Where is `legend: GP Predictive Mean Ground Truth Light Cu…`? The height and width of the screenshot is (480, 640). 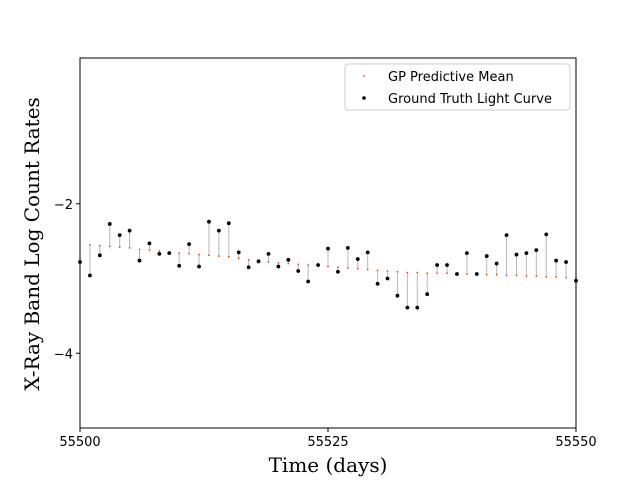
legend: GP Predictive Mean Ground Truth Light Cu… is located at coordinates (457, 87).